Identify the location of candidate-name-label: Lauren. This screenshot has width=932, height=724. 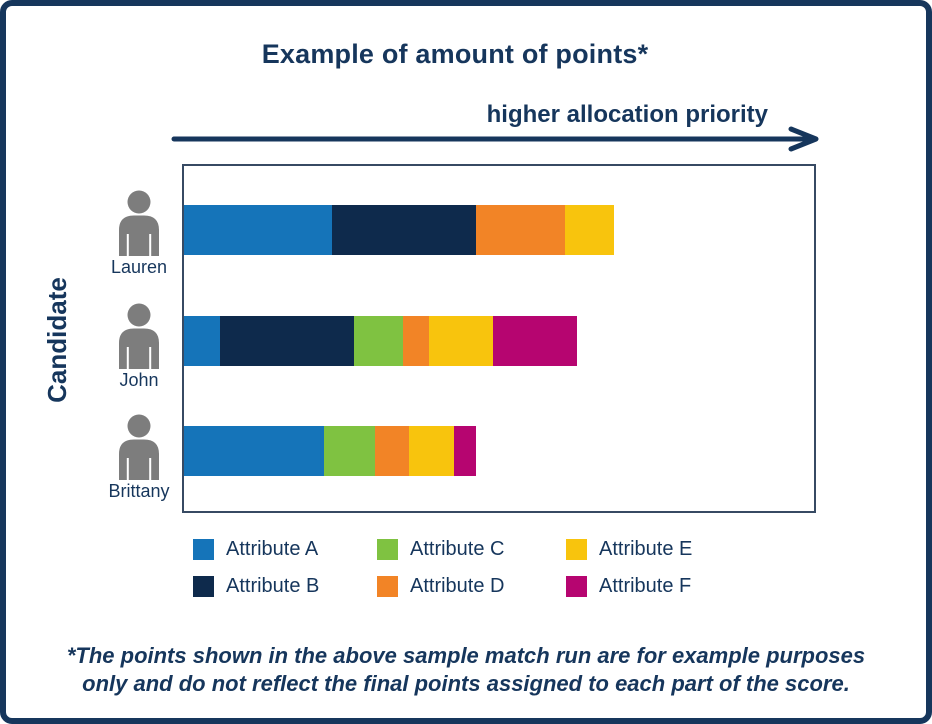
(139, 267).